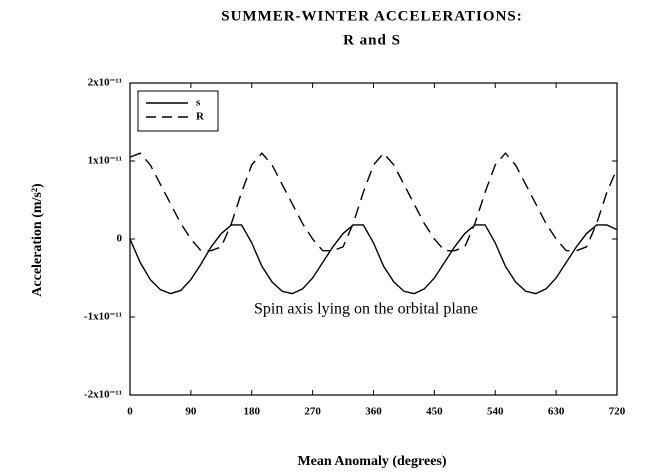  What do you see at coordinates (617, 412) in the screenshot?
I see `x-tick-label: 720` at bounding box center [617, 412].